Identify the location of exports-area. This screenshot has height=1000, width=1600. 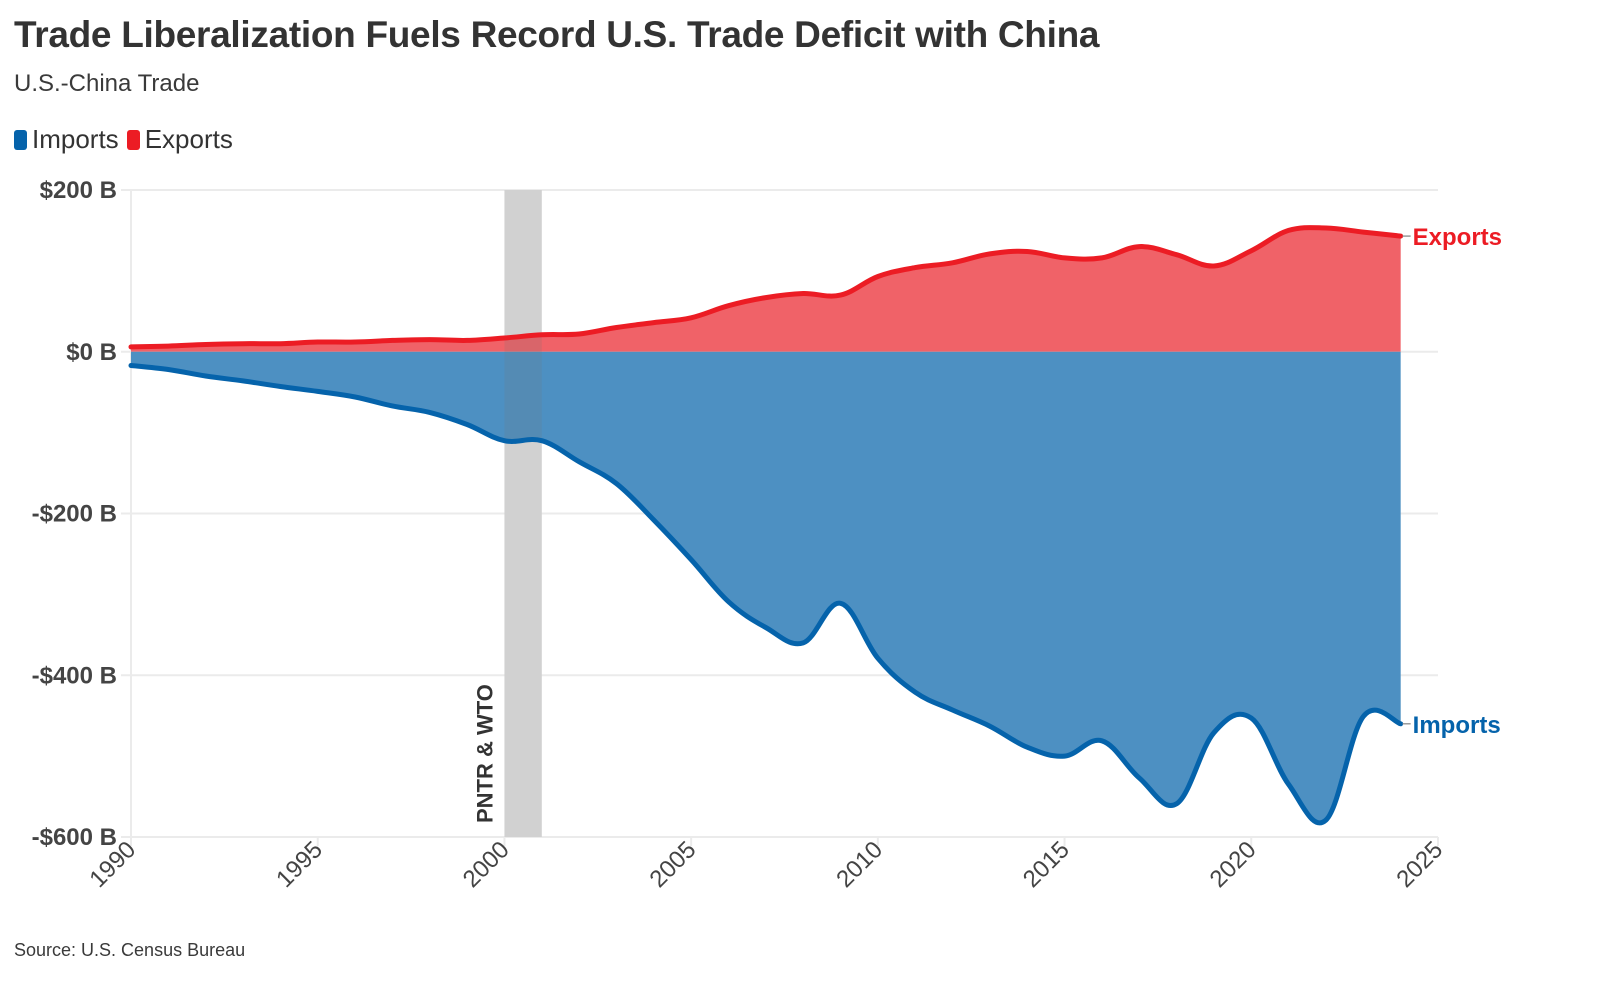
(766, 289).